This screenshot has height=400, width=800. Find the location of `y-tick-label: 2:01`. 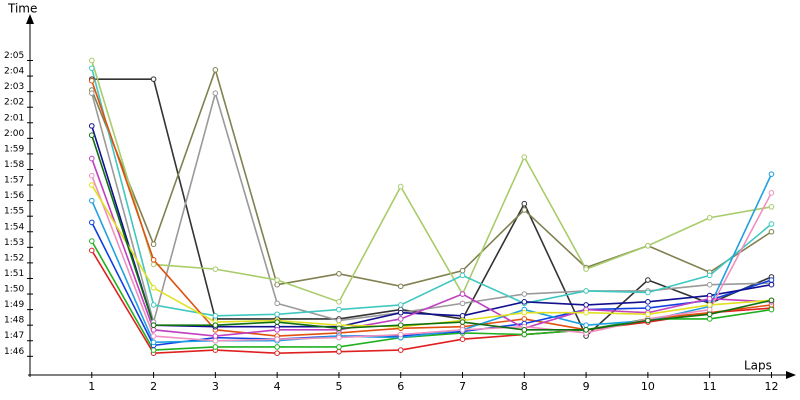

y-tick-label: 2:01 is located at coordinates (14, 118).